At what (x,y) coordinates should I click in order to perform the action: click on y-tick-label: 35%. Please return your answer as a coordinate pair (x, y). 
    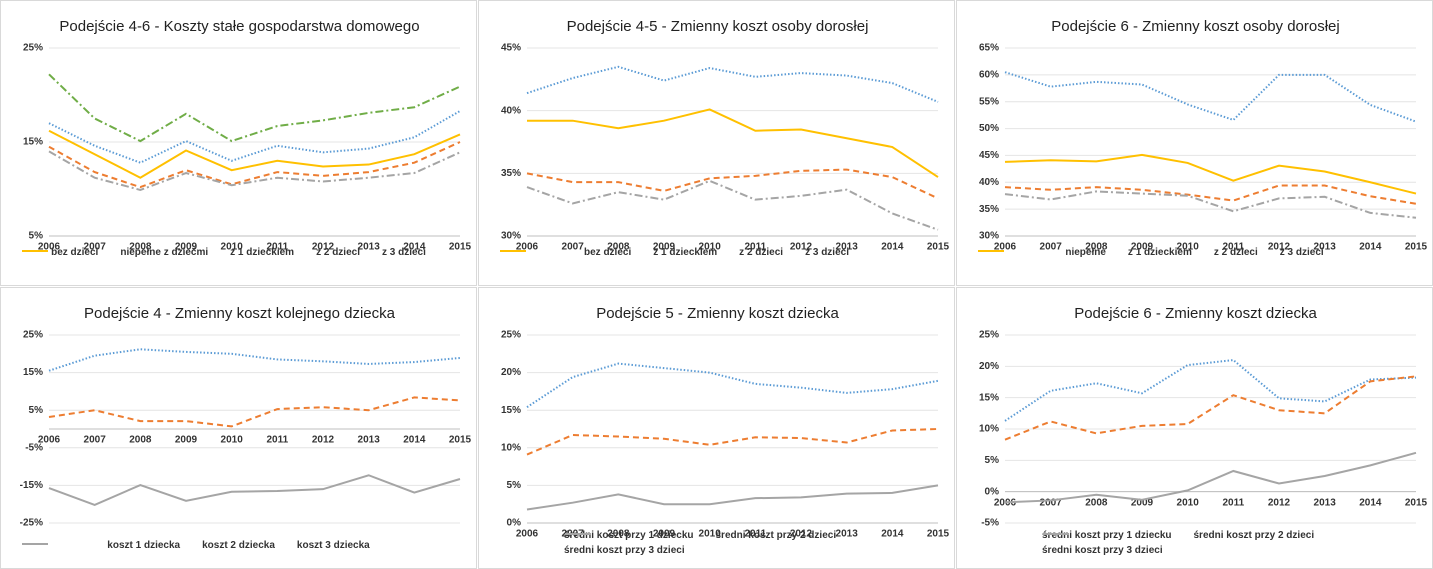
    Looking at the image, I should click on (989, 209).